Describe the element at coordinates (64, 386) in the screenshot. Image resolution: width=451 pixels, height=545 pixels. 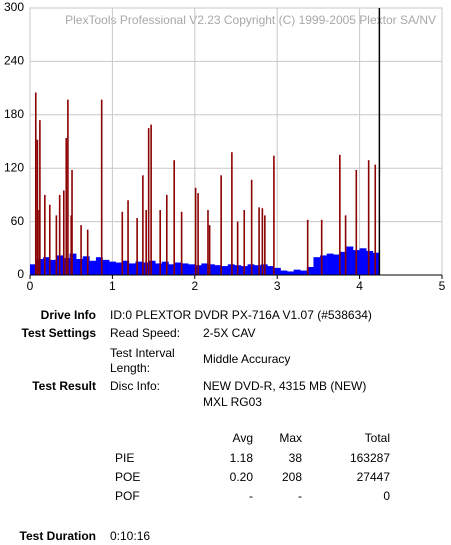
I see `label: Test Result` at that location.